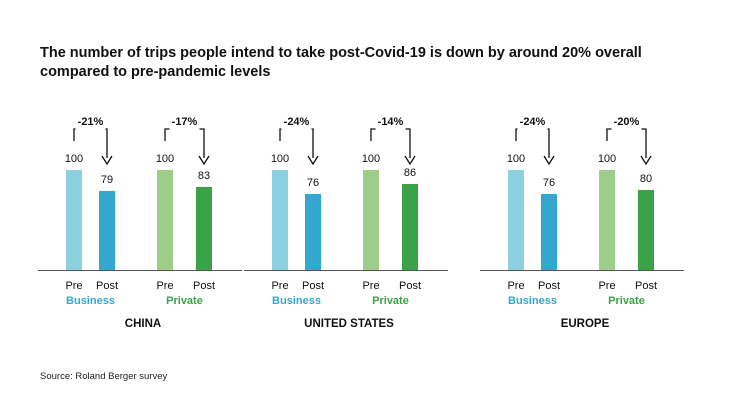  I want to click on change-label-private: -20%, so click(627, 122).